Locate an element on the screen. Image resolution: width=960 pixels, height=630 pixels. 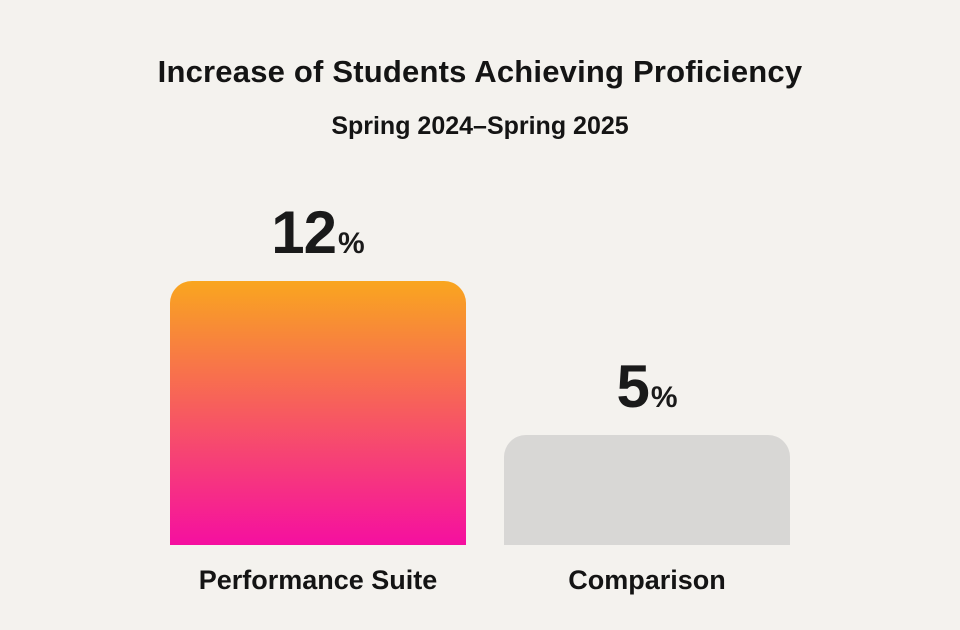
bar-performance-suite is located at coordinates (318, 413).